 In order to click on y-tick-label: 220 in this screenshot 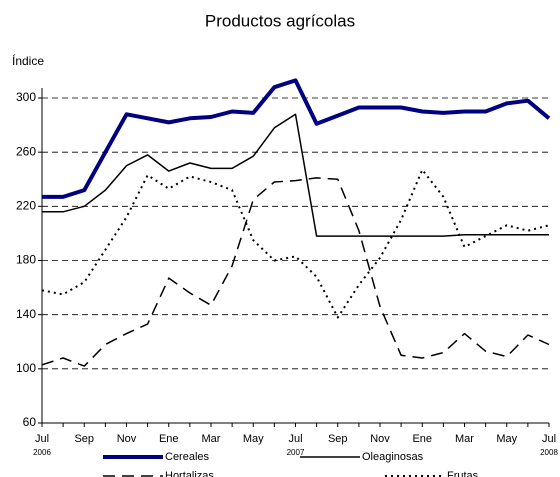, I will do `click(26, 206)`.